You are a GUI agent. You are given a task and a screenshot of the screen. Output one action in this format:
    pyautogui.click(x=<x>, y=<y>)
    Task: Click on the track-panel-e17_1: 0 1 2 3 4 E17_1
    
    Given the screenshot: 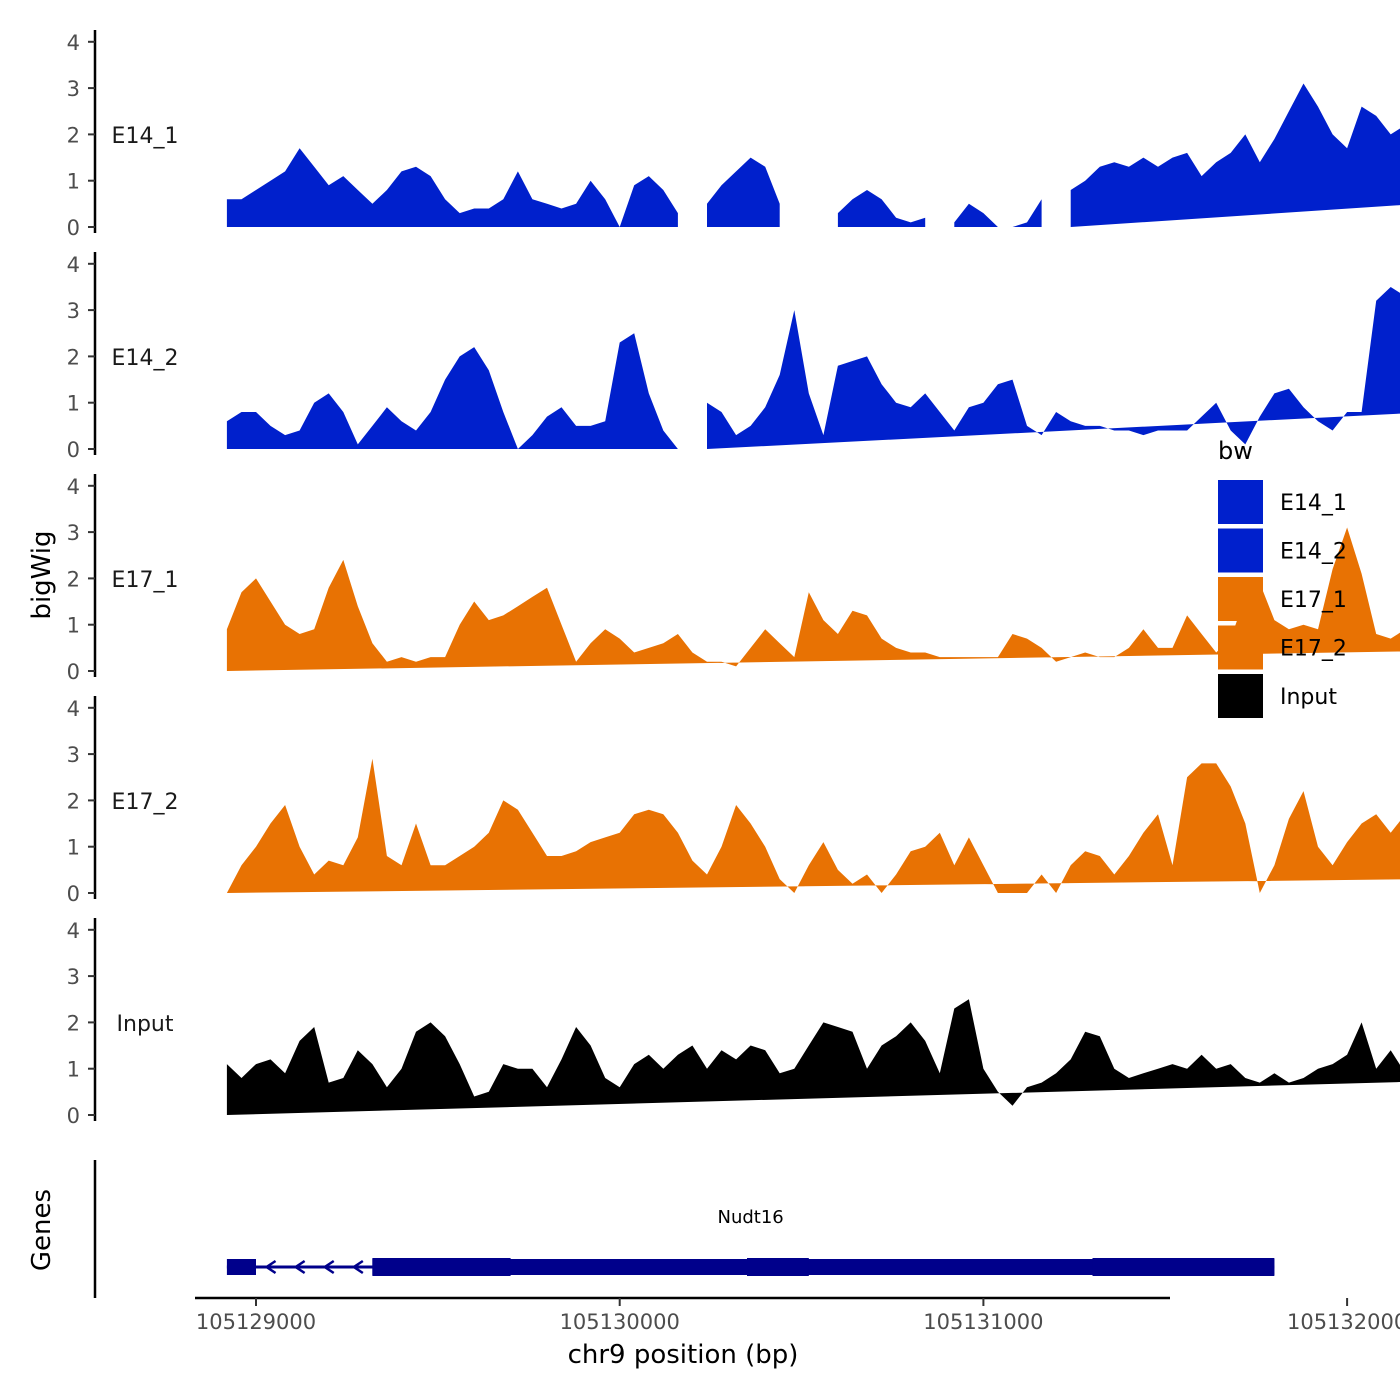 What is the action you would take?
    pyautogui.click(x=733, y=579)
    